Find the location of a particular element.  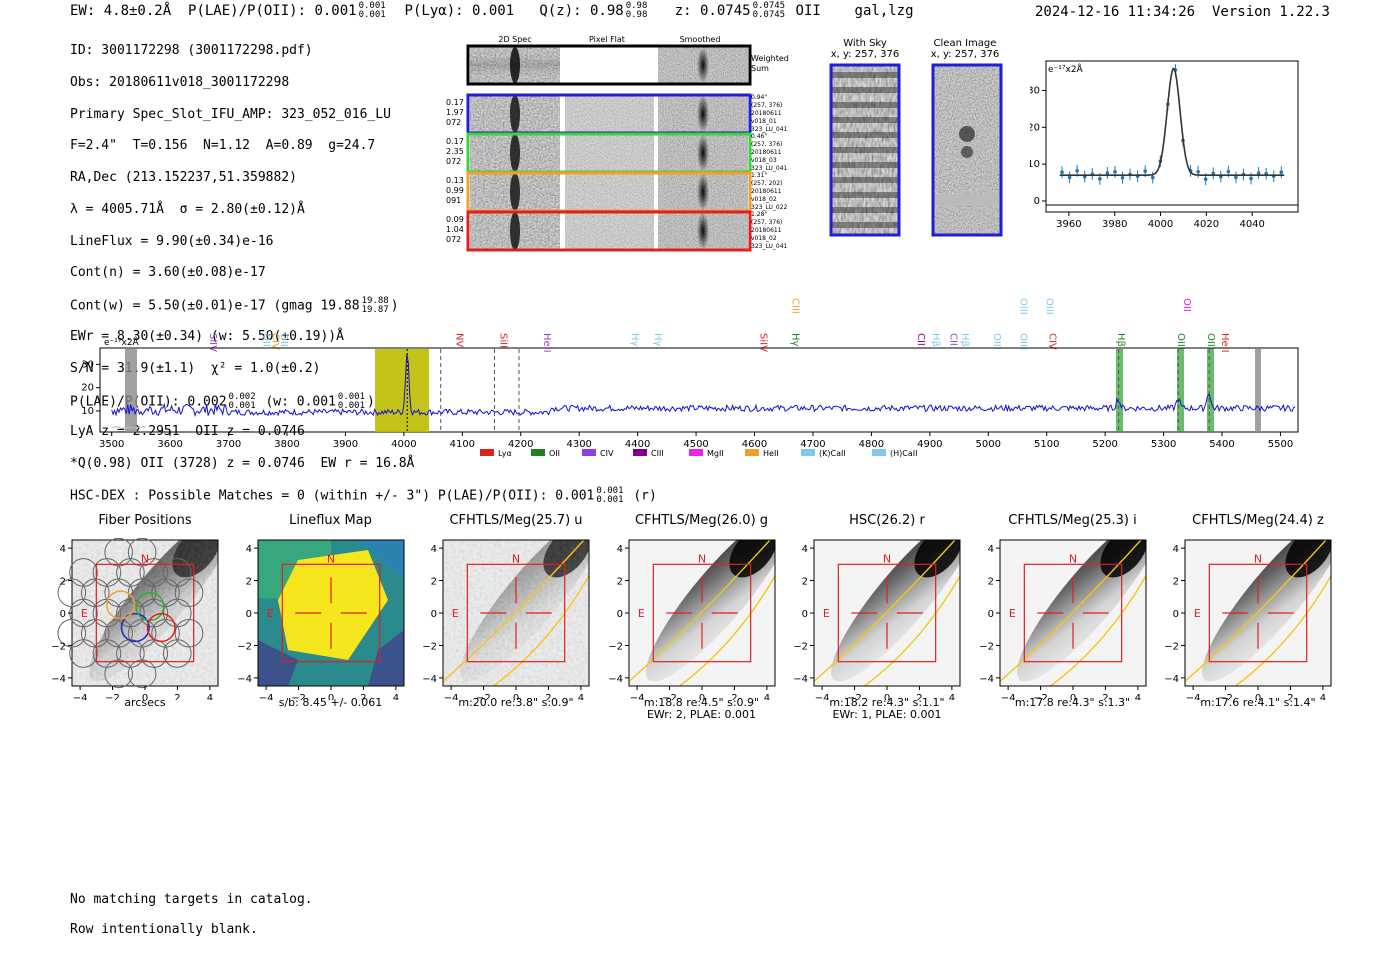

cutout-caption-line2: EWr: 2, PLAE: 0.001 is located at coordinates (701, 714).